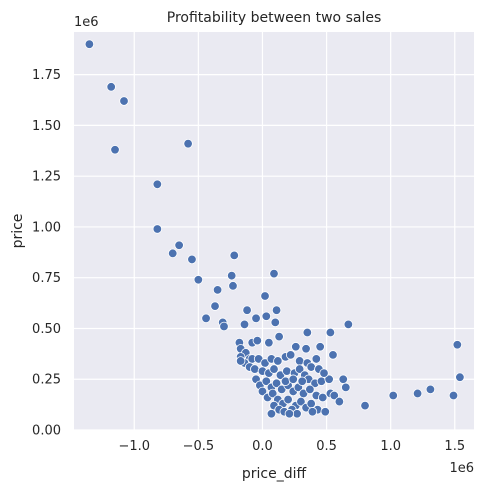  I want to click on y-axis-label: price, so click(18, 231).